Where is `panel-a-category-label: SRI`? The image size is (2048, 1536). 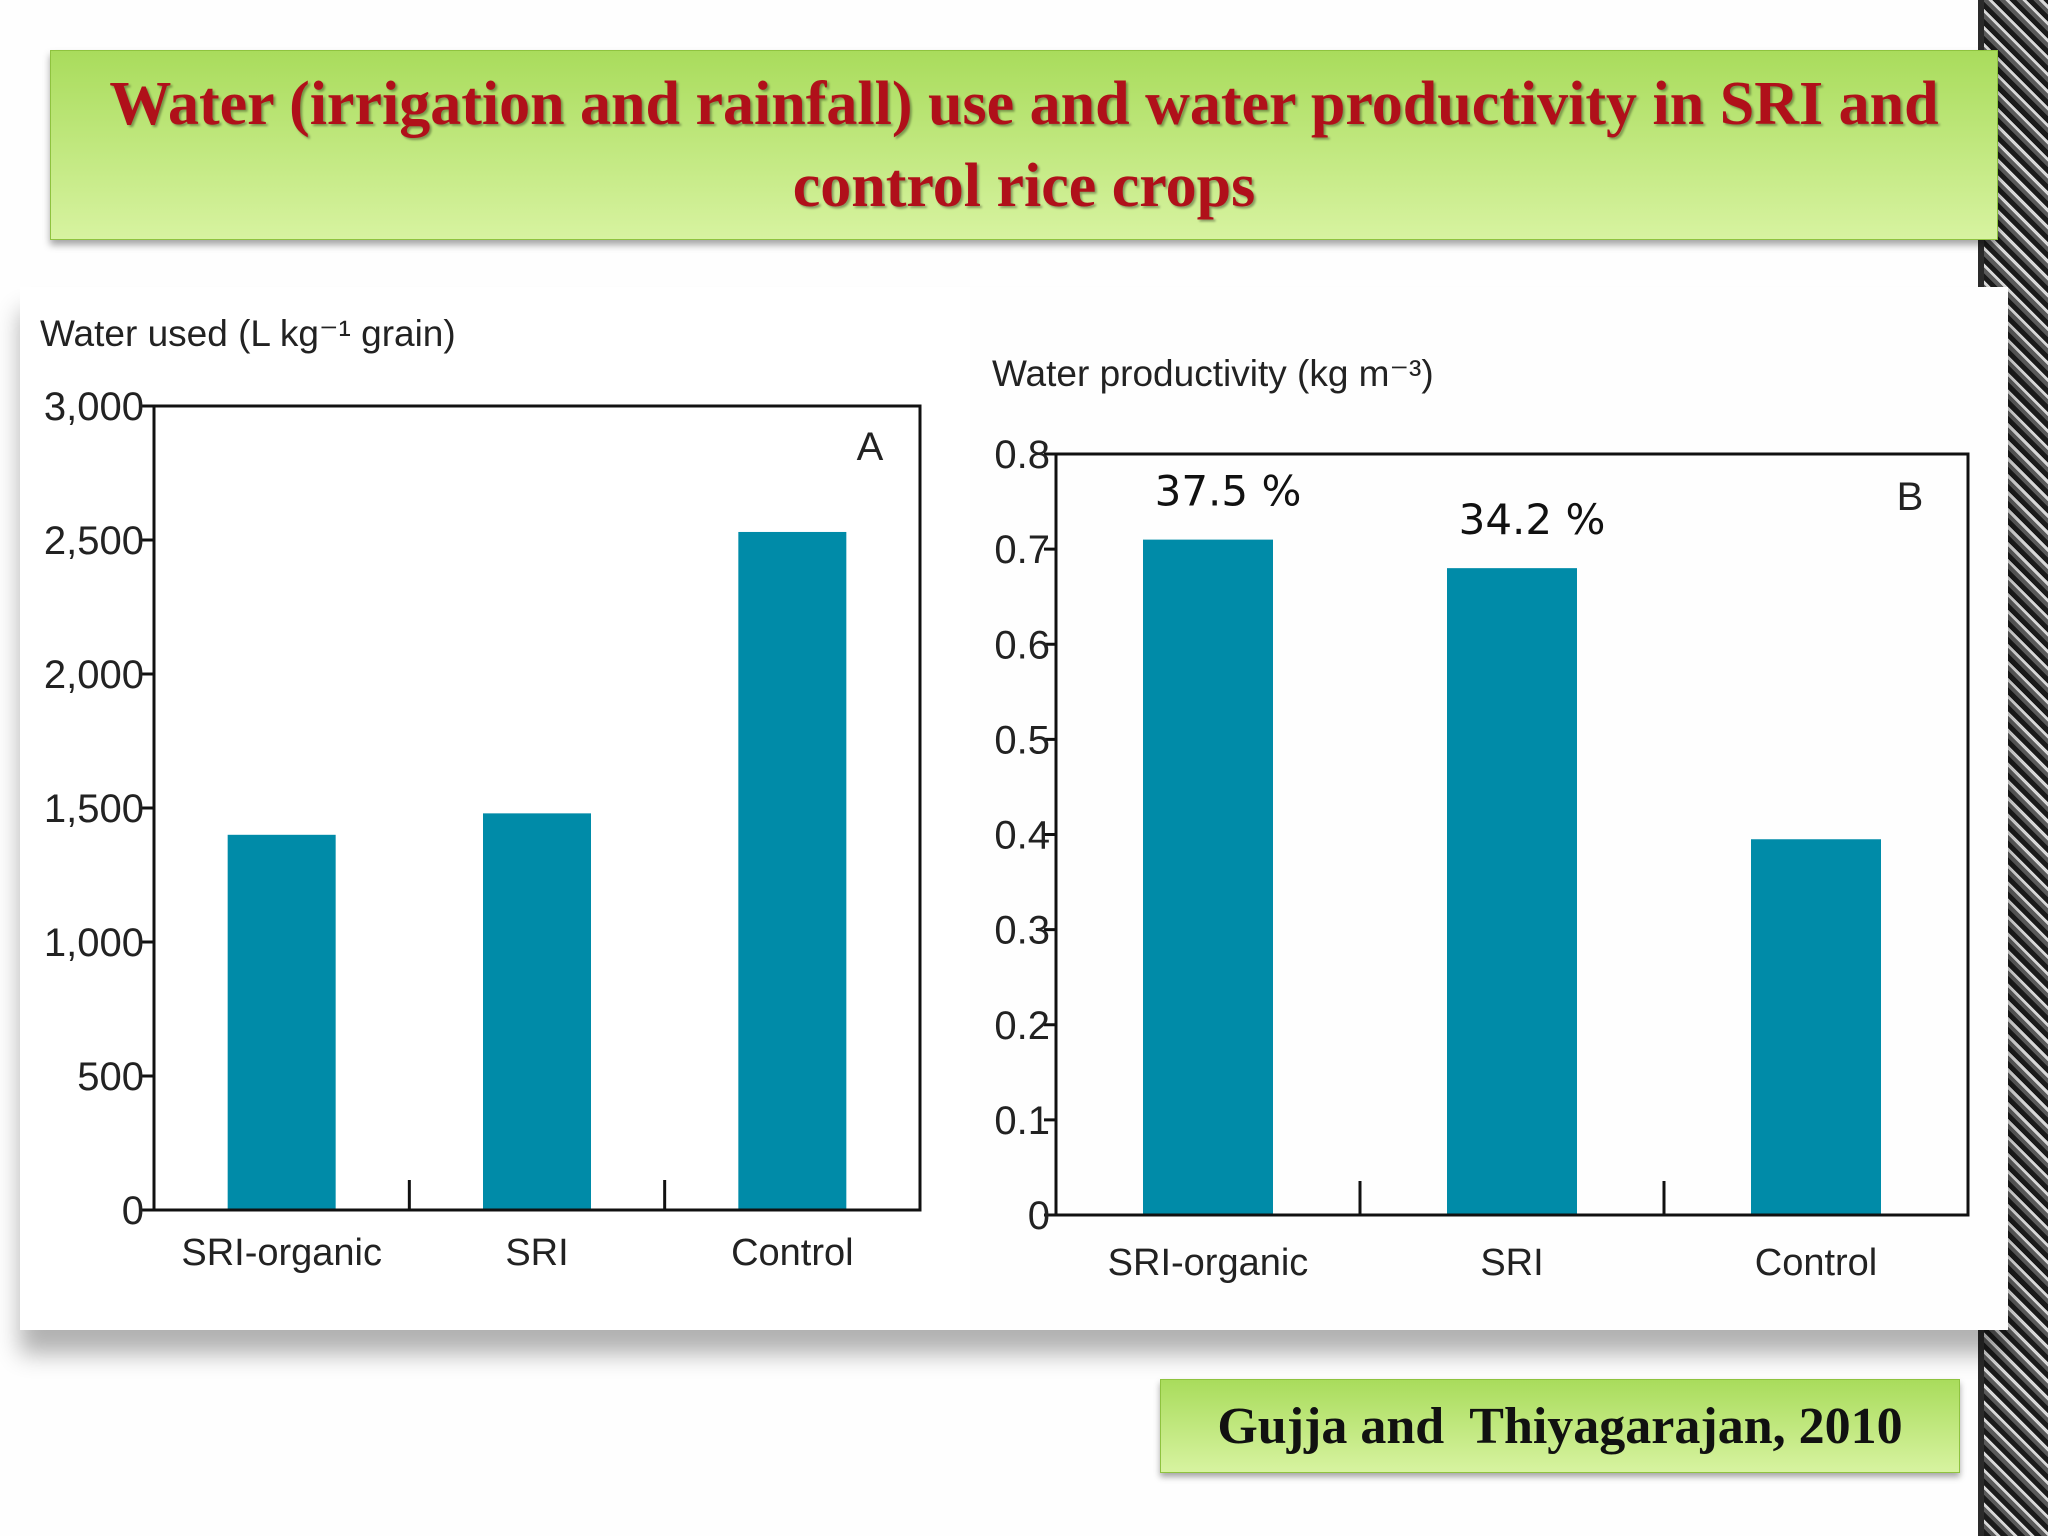
panel-a-category-label: SRI is located at coordinates (536, 1253).